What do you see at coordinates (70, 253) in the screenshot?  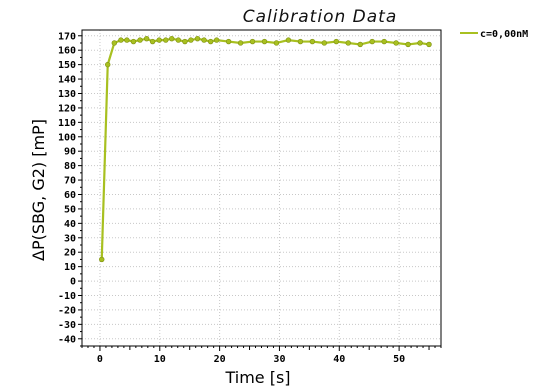 I see `y-tick-label: 20` at bounding box center [70, 253].